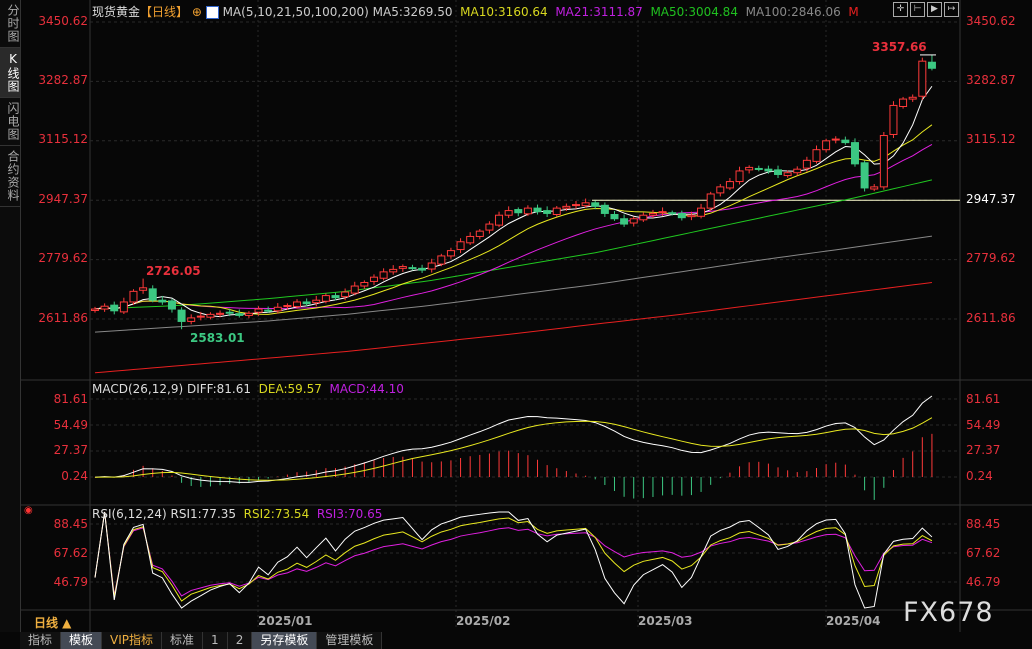  I want to click on price-axis-label: 2779.62, so click(63, 258).